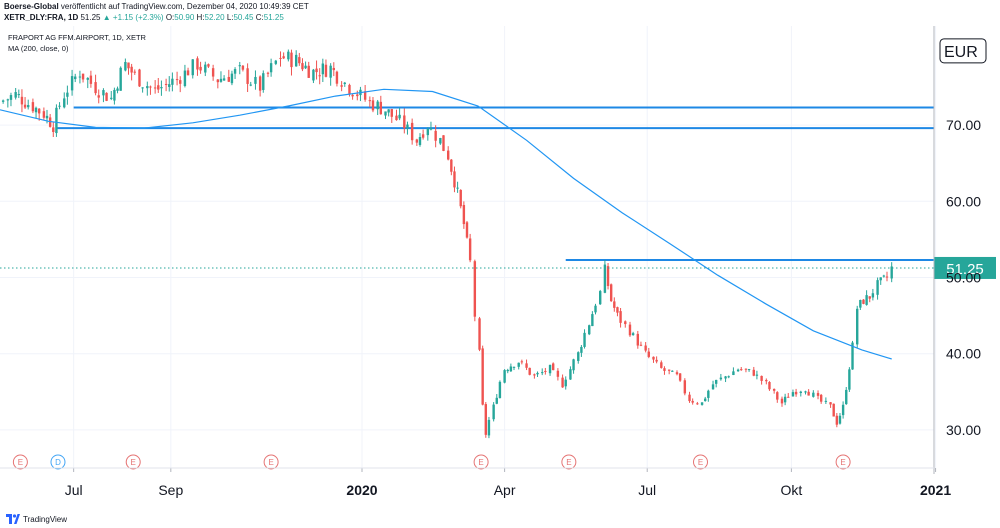 This screenshot has width=1000, height=528. What do you see at coordinates (963, 125) in the screenshot?
I see `y-tick-label: 70.00` at bounding box center [963, 125].